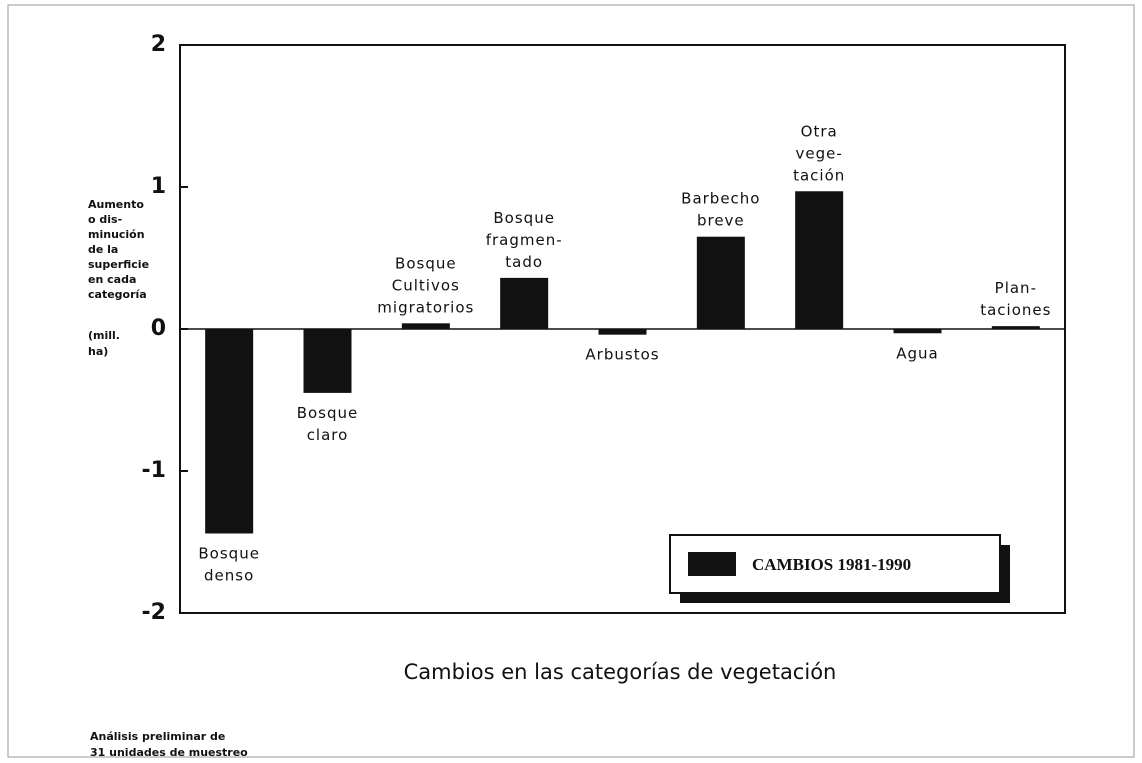 This screenshot has width=1142, height=763. I want to click on category-label: Plan-taciones, so click(1015, 299).